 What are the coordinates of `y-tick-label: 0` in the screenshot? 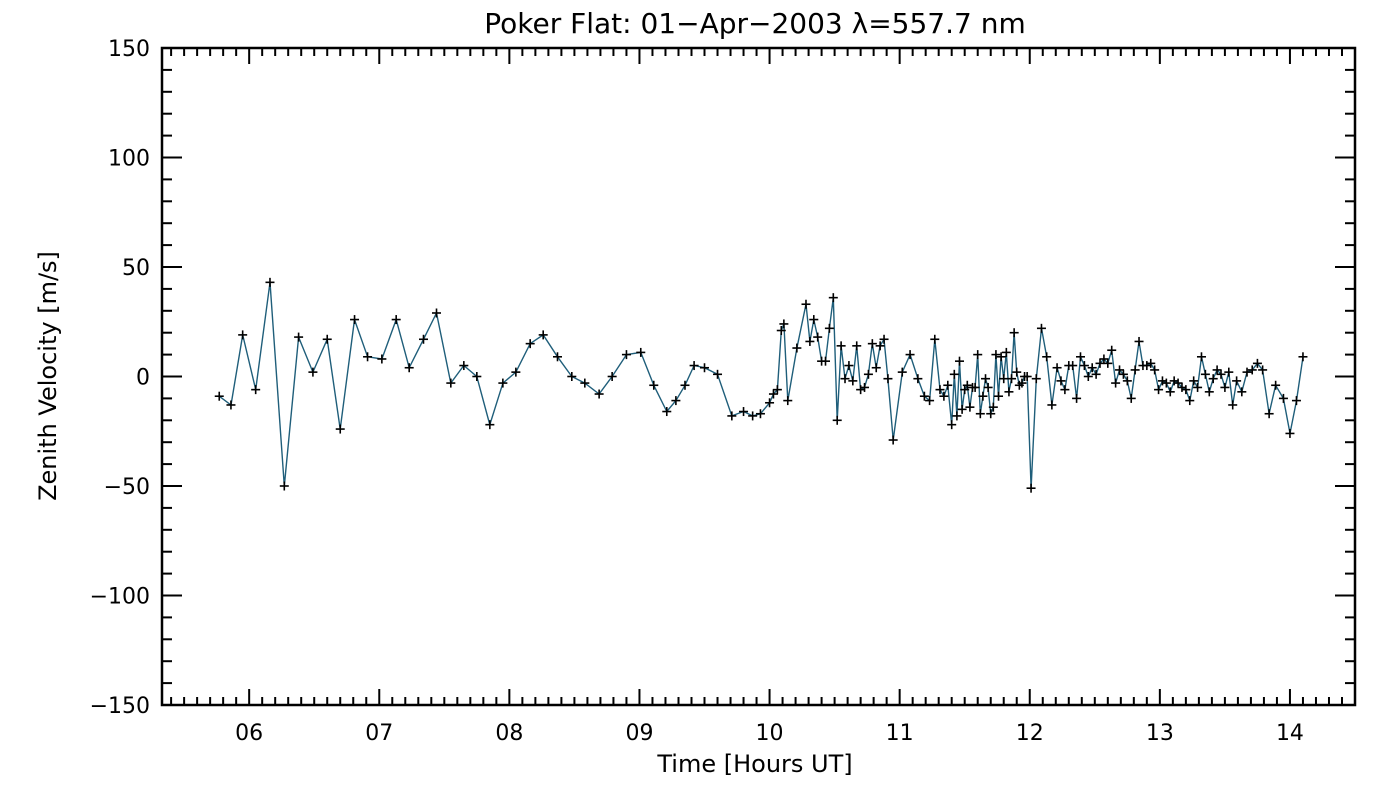 It's located at (143, 378).